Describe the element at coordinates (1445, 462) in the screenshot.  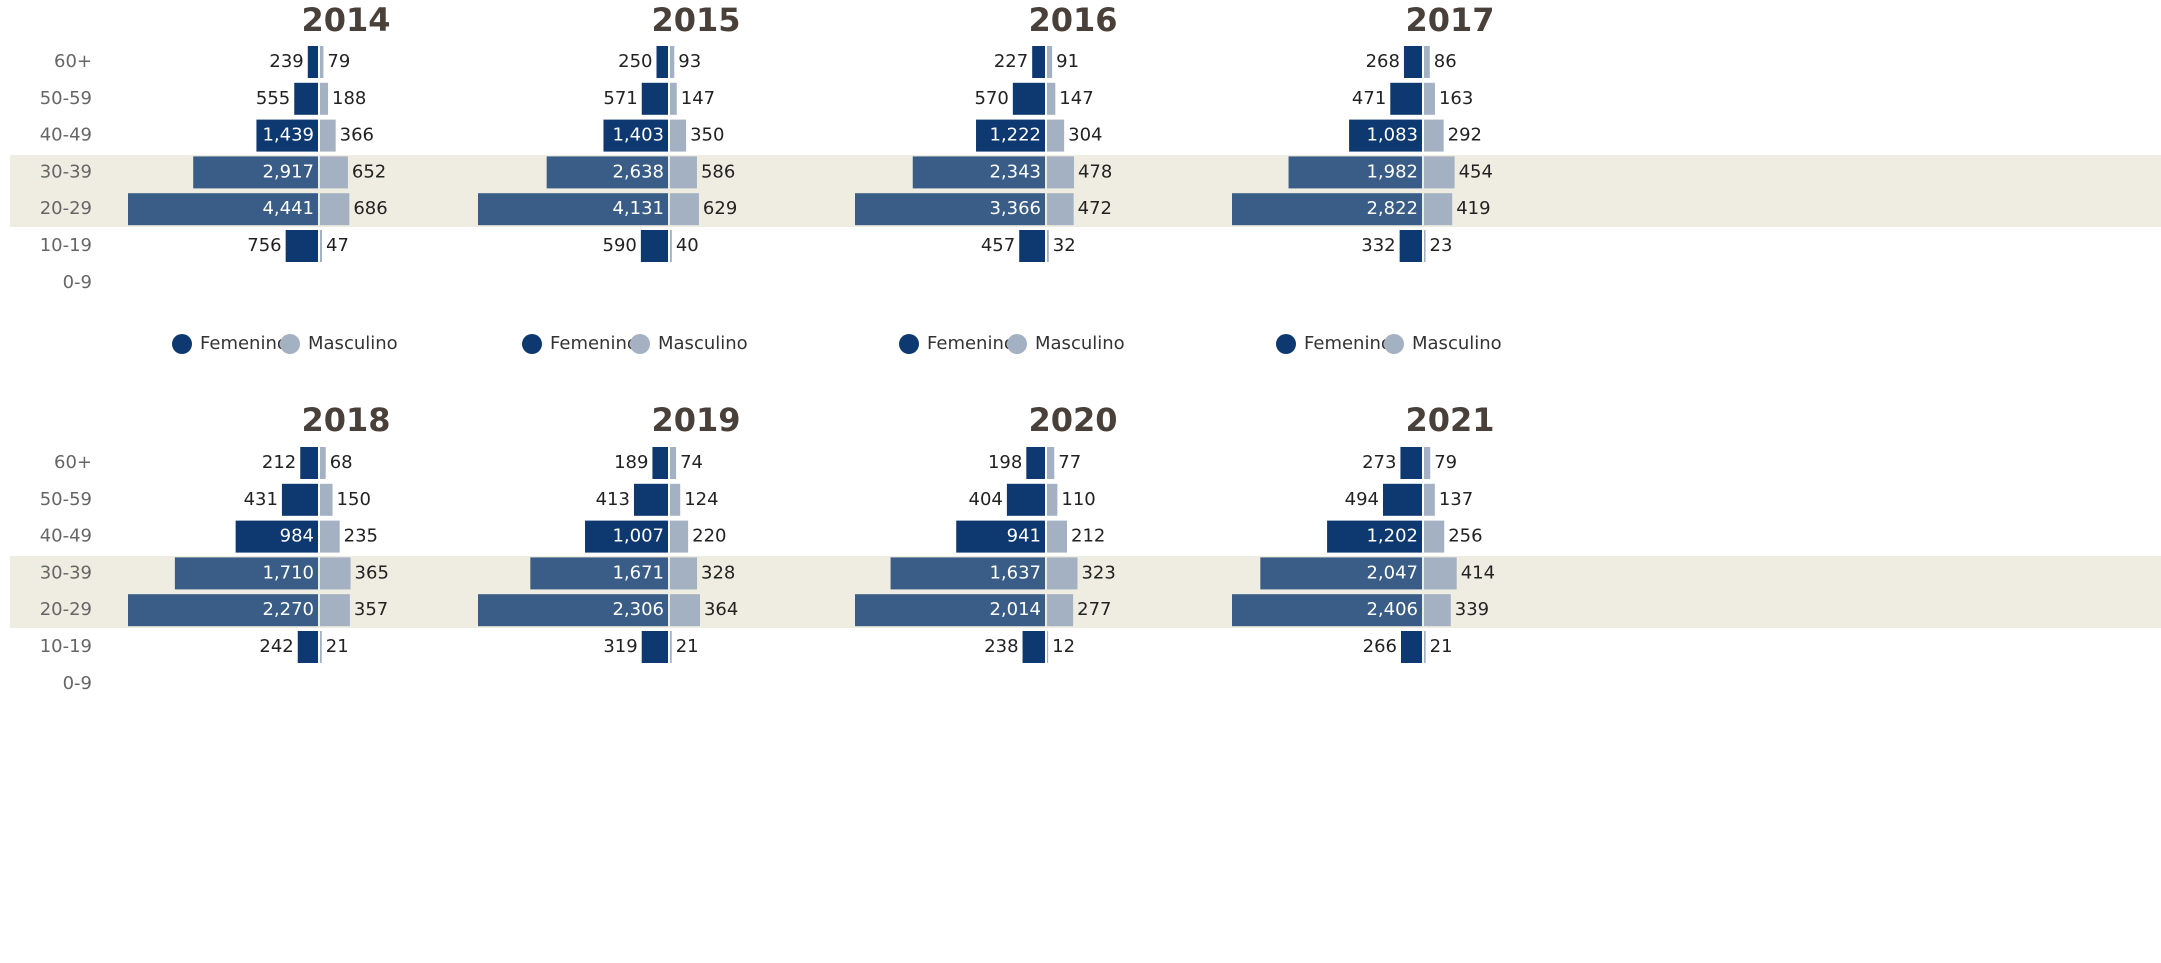
I see `data-label: 79` at that location.